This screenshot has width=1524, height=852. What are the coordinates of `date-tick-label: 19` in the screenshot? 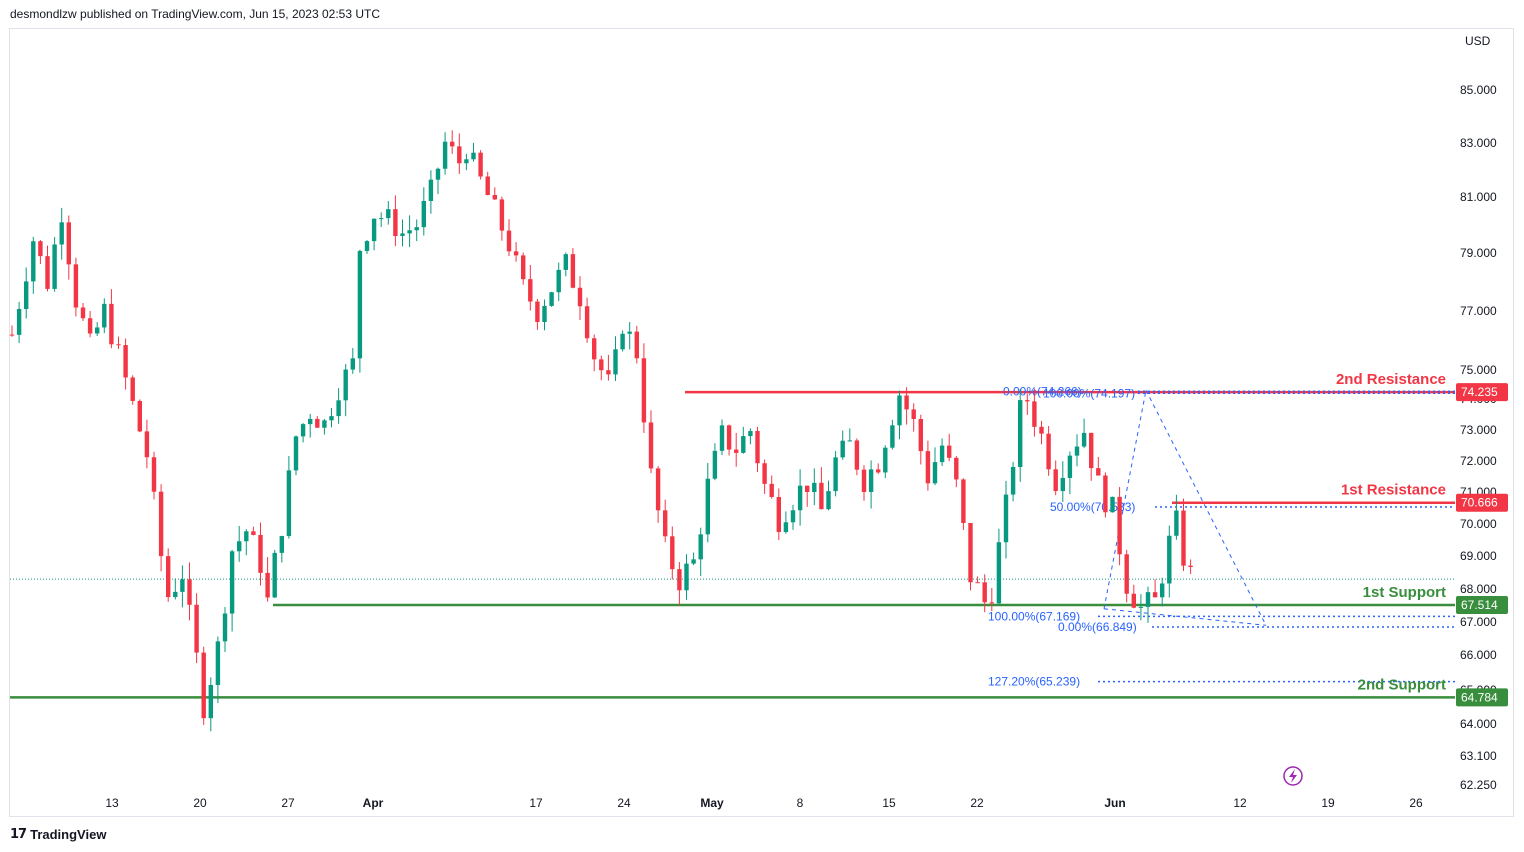 It's located at (1328, 803).